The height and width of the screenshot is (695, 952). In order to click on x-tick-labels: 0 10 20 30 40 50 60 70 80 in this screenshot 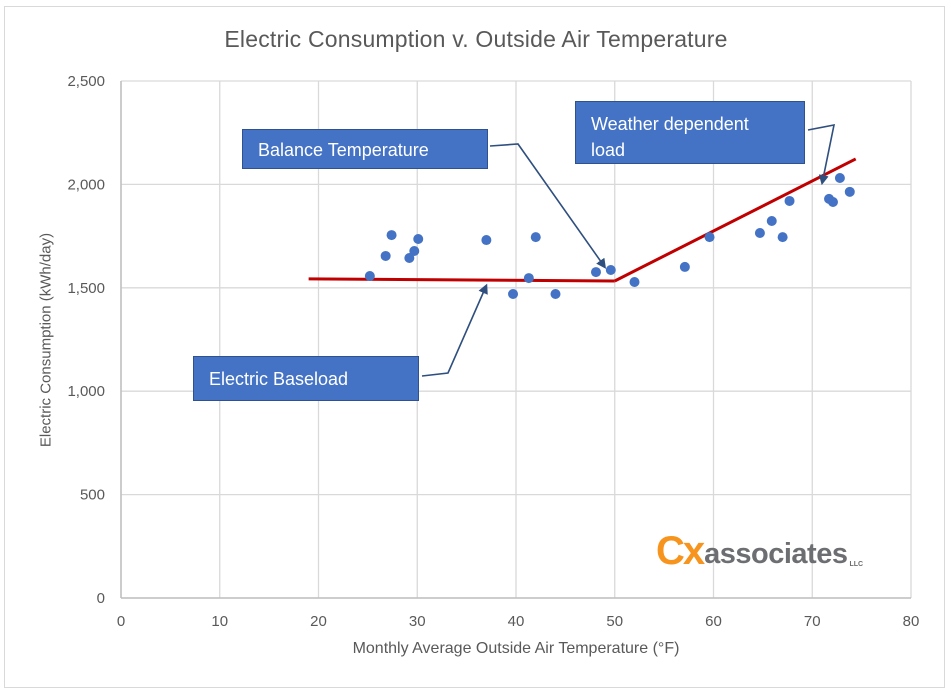, I will do `click(518, 621)`.